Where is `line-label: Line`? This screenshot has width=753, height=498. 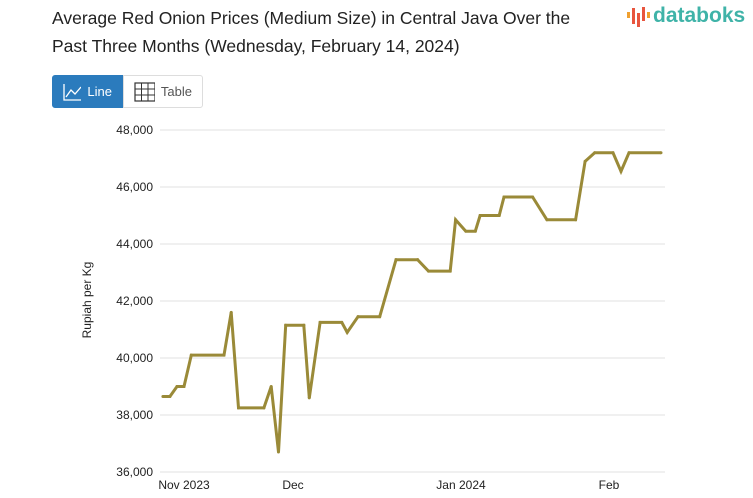
line-label: Line is located at coordinates (99, 91).